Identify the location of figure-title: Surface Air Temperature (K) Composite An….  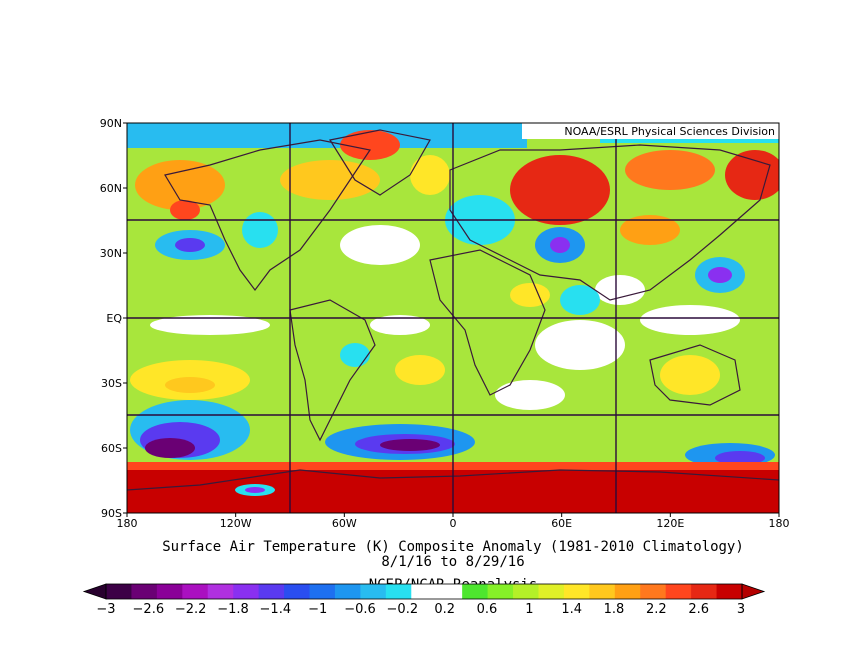
(453, 547).